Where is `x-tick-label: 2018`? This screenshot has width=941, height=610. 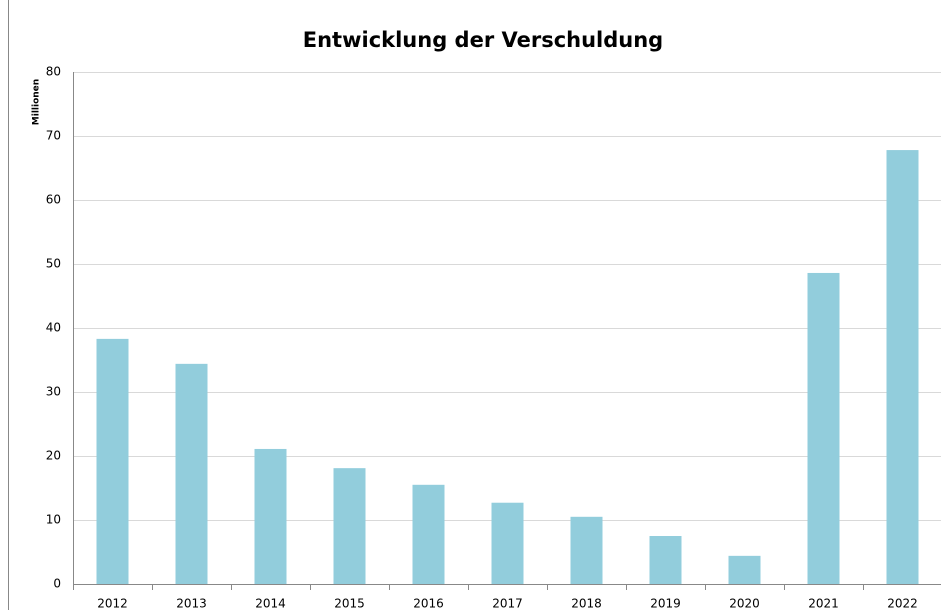 x-tick-label: 2018 is located at coordinates (586, 603).